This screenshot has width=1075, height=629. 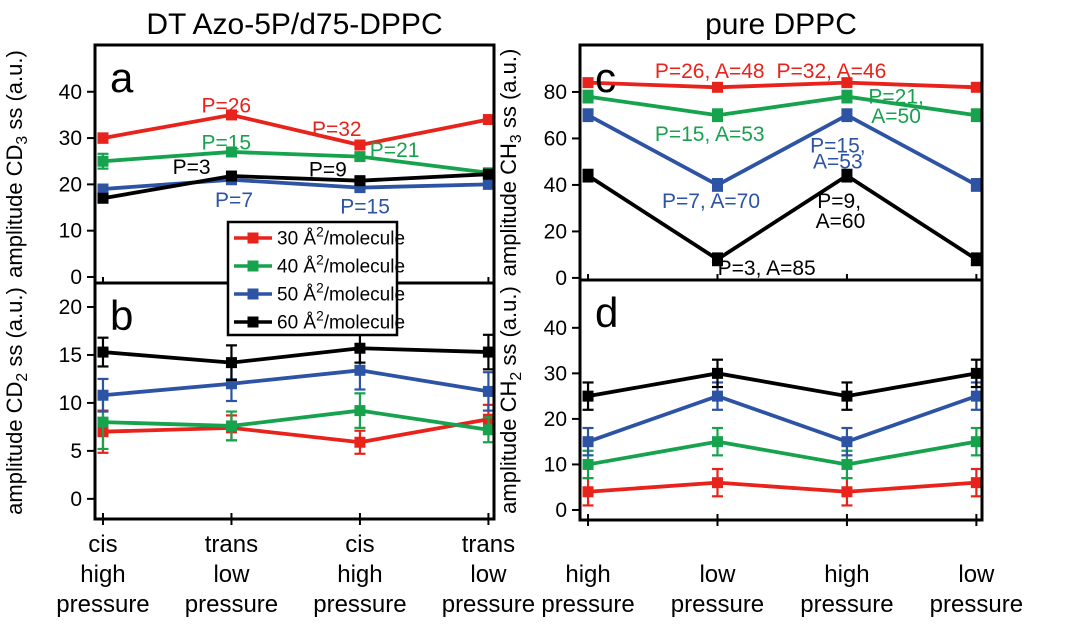 I want to click on y-tick-label: 60, so click(x=555, y=138).